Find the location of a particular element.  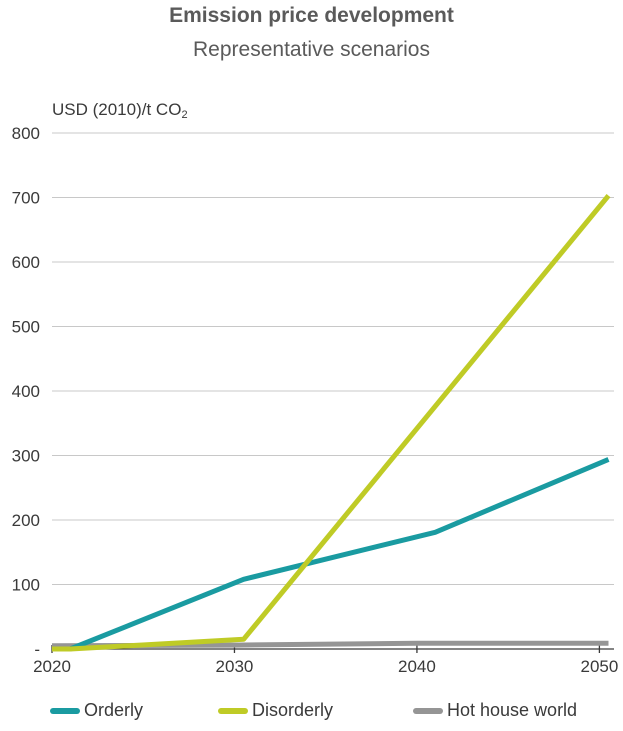

y-axis-label-main: USD (2010)/t CO is located at coordinates (117, 109).